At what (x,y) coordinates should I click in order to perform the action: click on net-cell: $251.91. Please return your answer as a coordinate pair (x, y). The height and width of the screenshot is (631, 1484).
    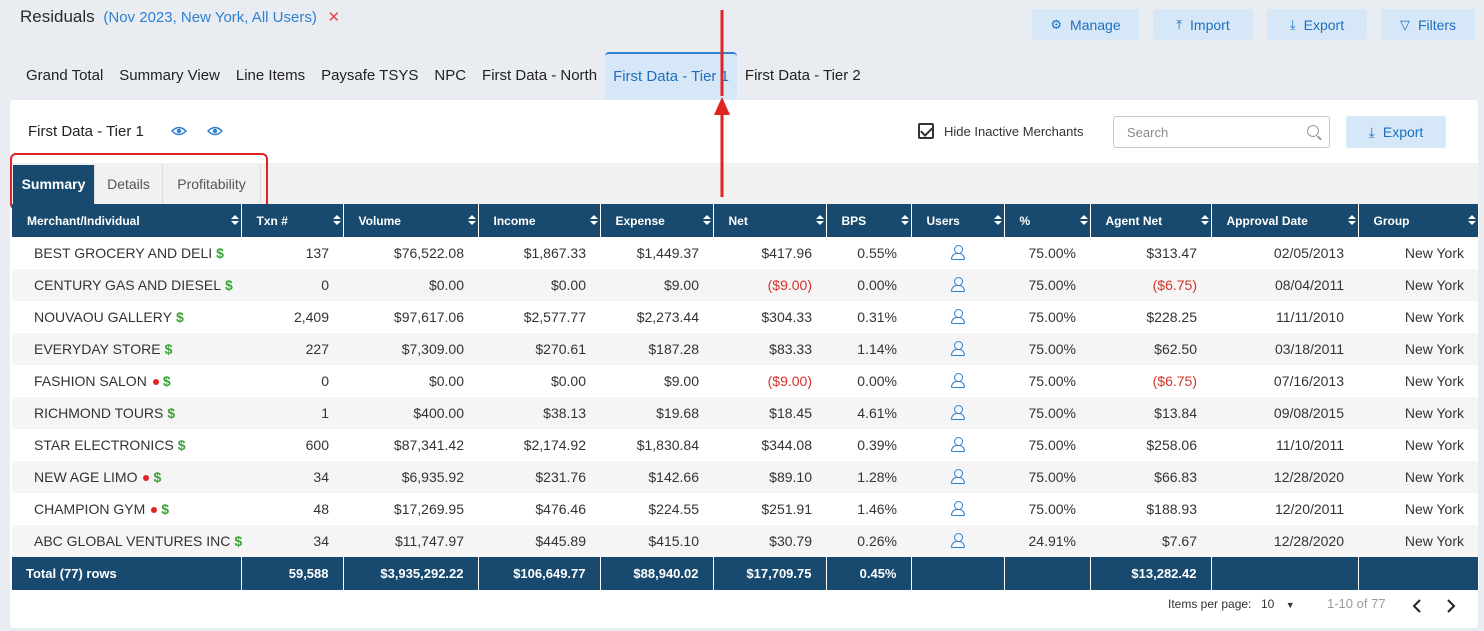
    Looking at the image, I should click on (769, 509).